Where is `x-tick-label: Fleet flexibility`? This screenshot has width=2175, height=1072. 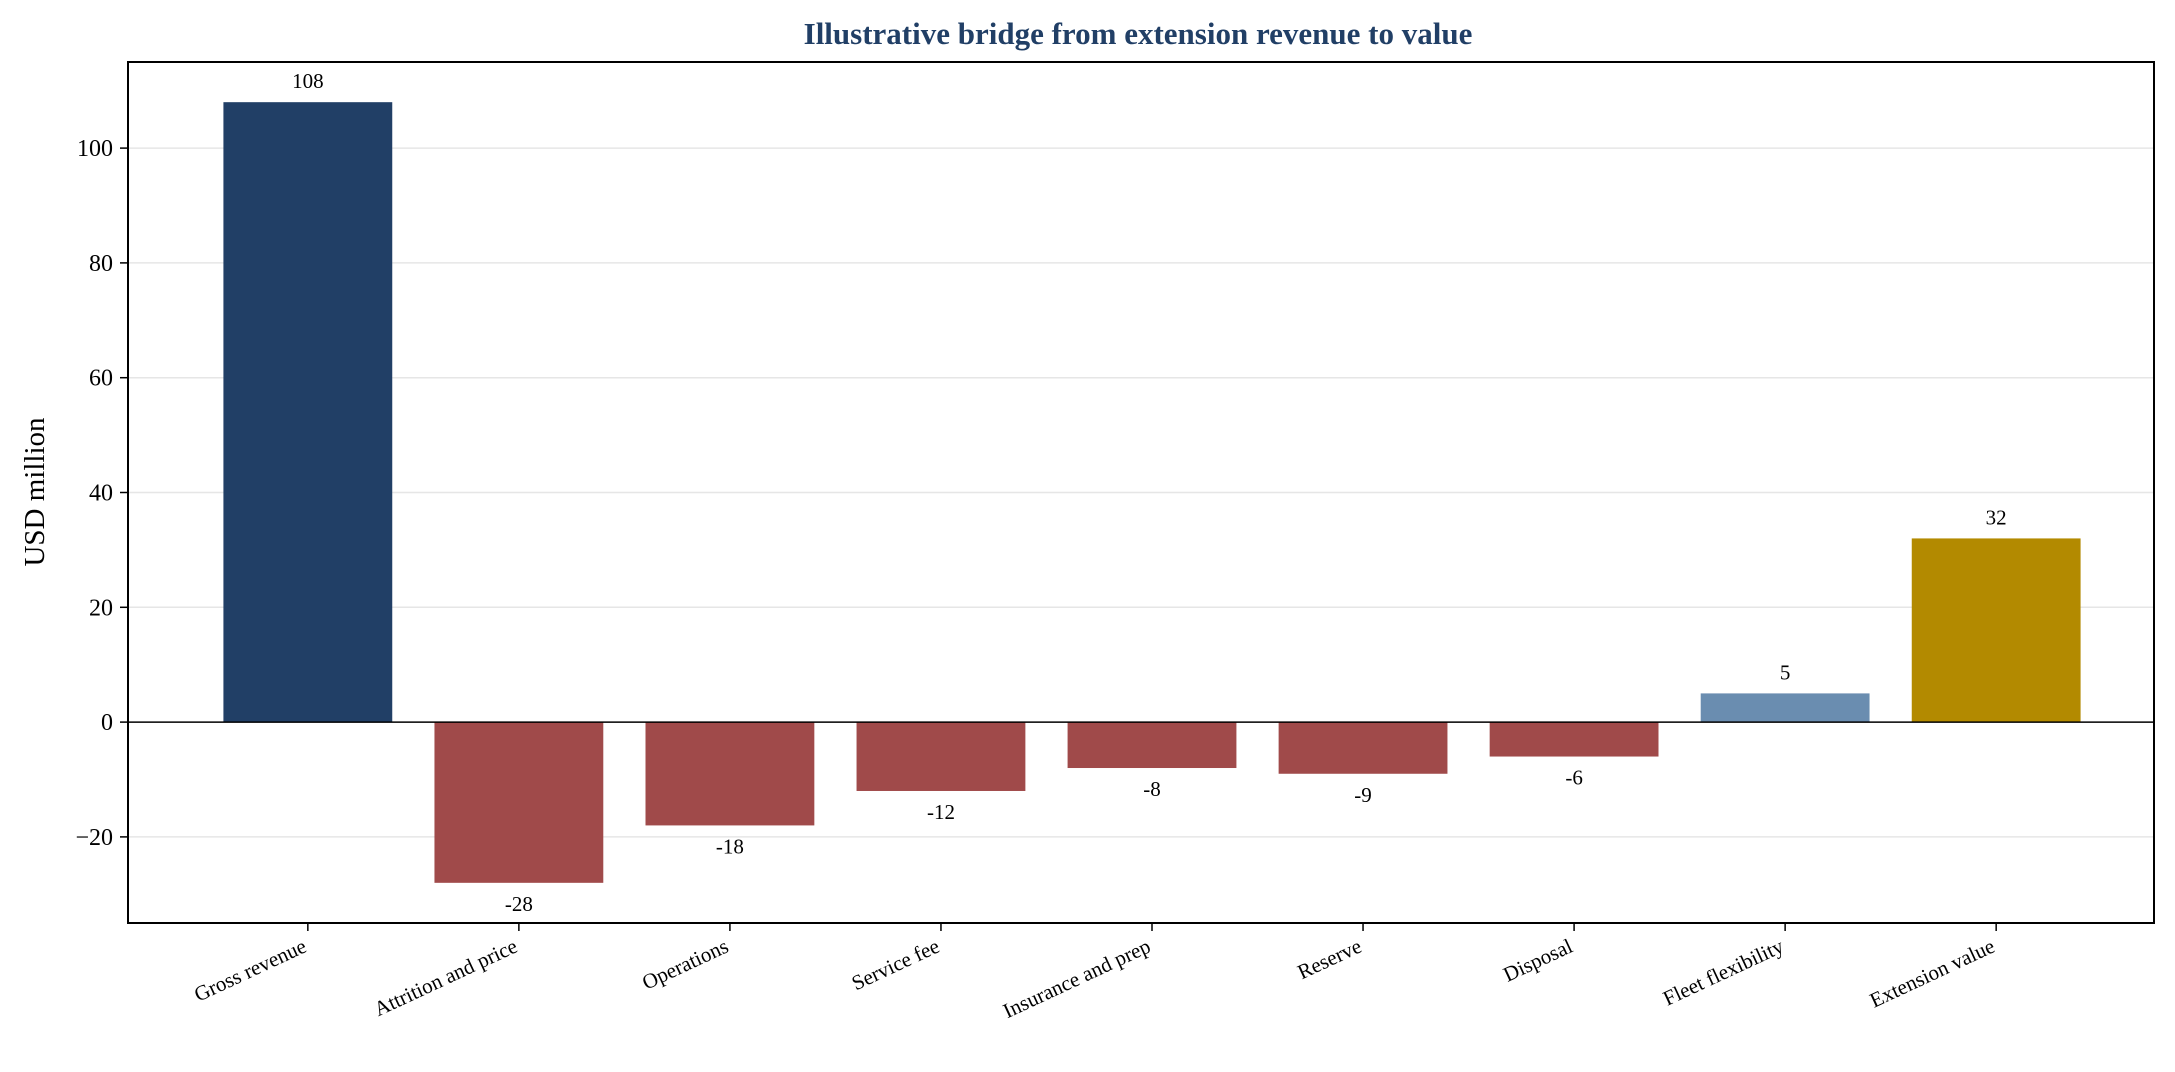 x-tick-label: Fleet flexibility is located at coordinates (1723, 972).